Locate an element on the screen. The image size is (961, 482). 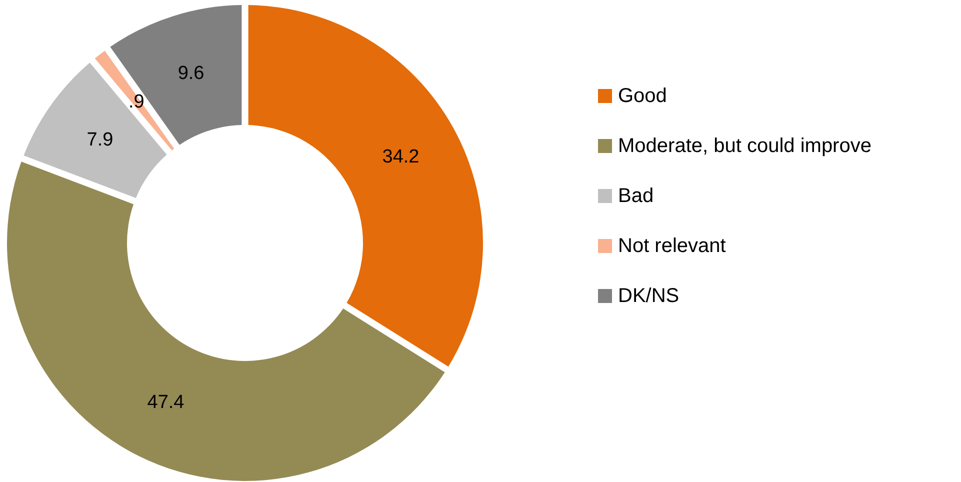
legend-label: Moderate, but could improve is located at coordinates (745, 146).